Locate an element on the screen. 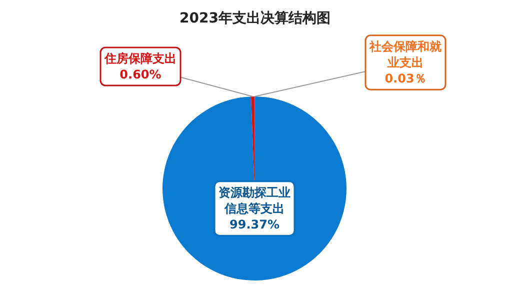  slice-label: 社会保障和就业支出 is located at coordinates (405, 54).